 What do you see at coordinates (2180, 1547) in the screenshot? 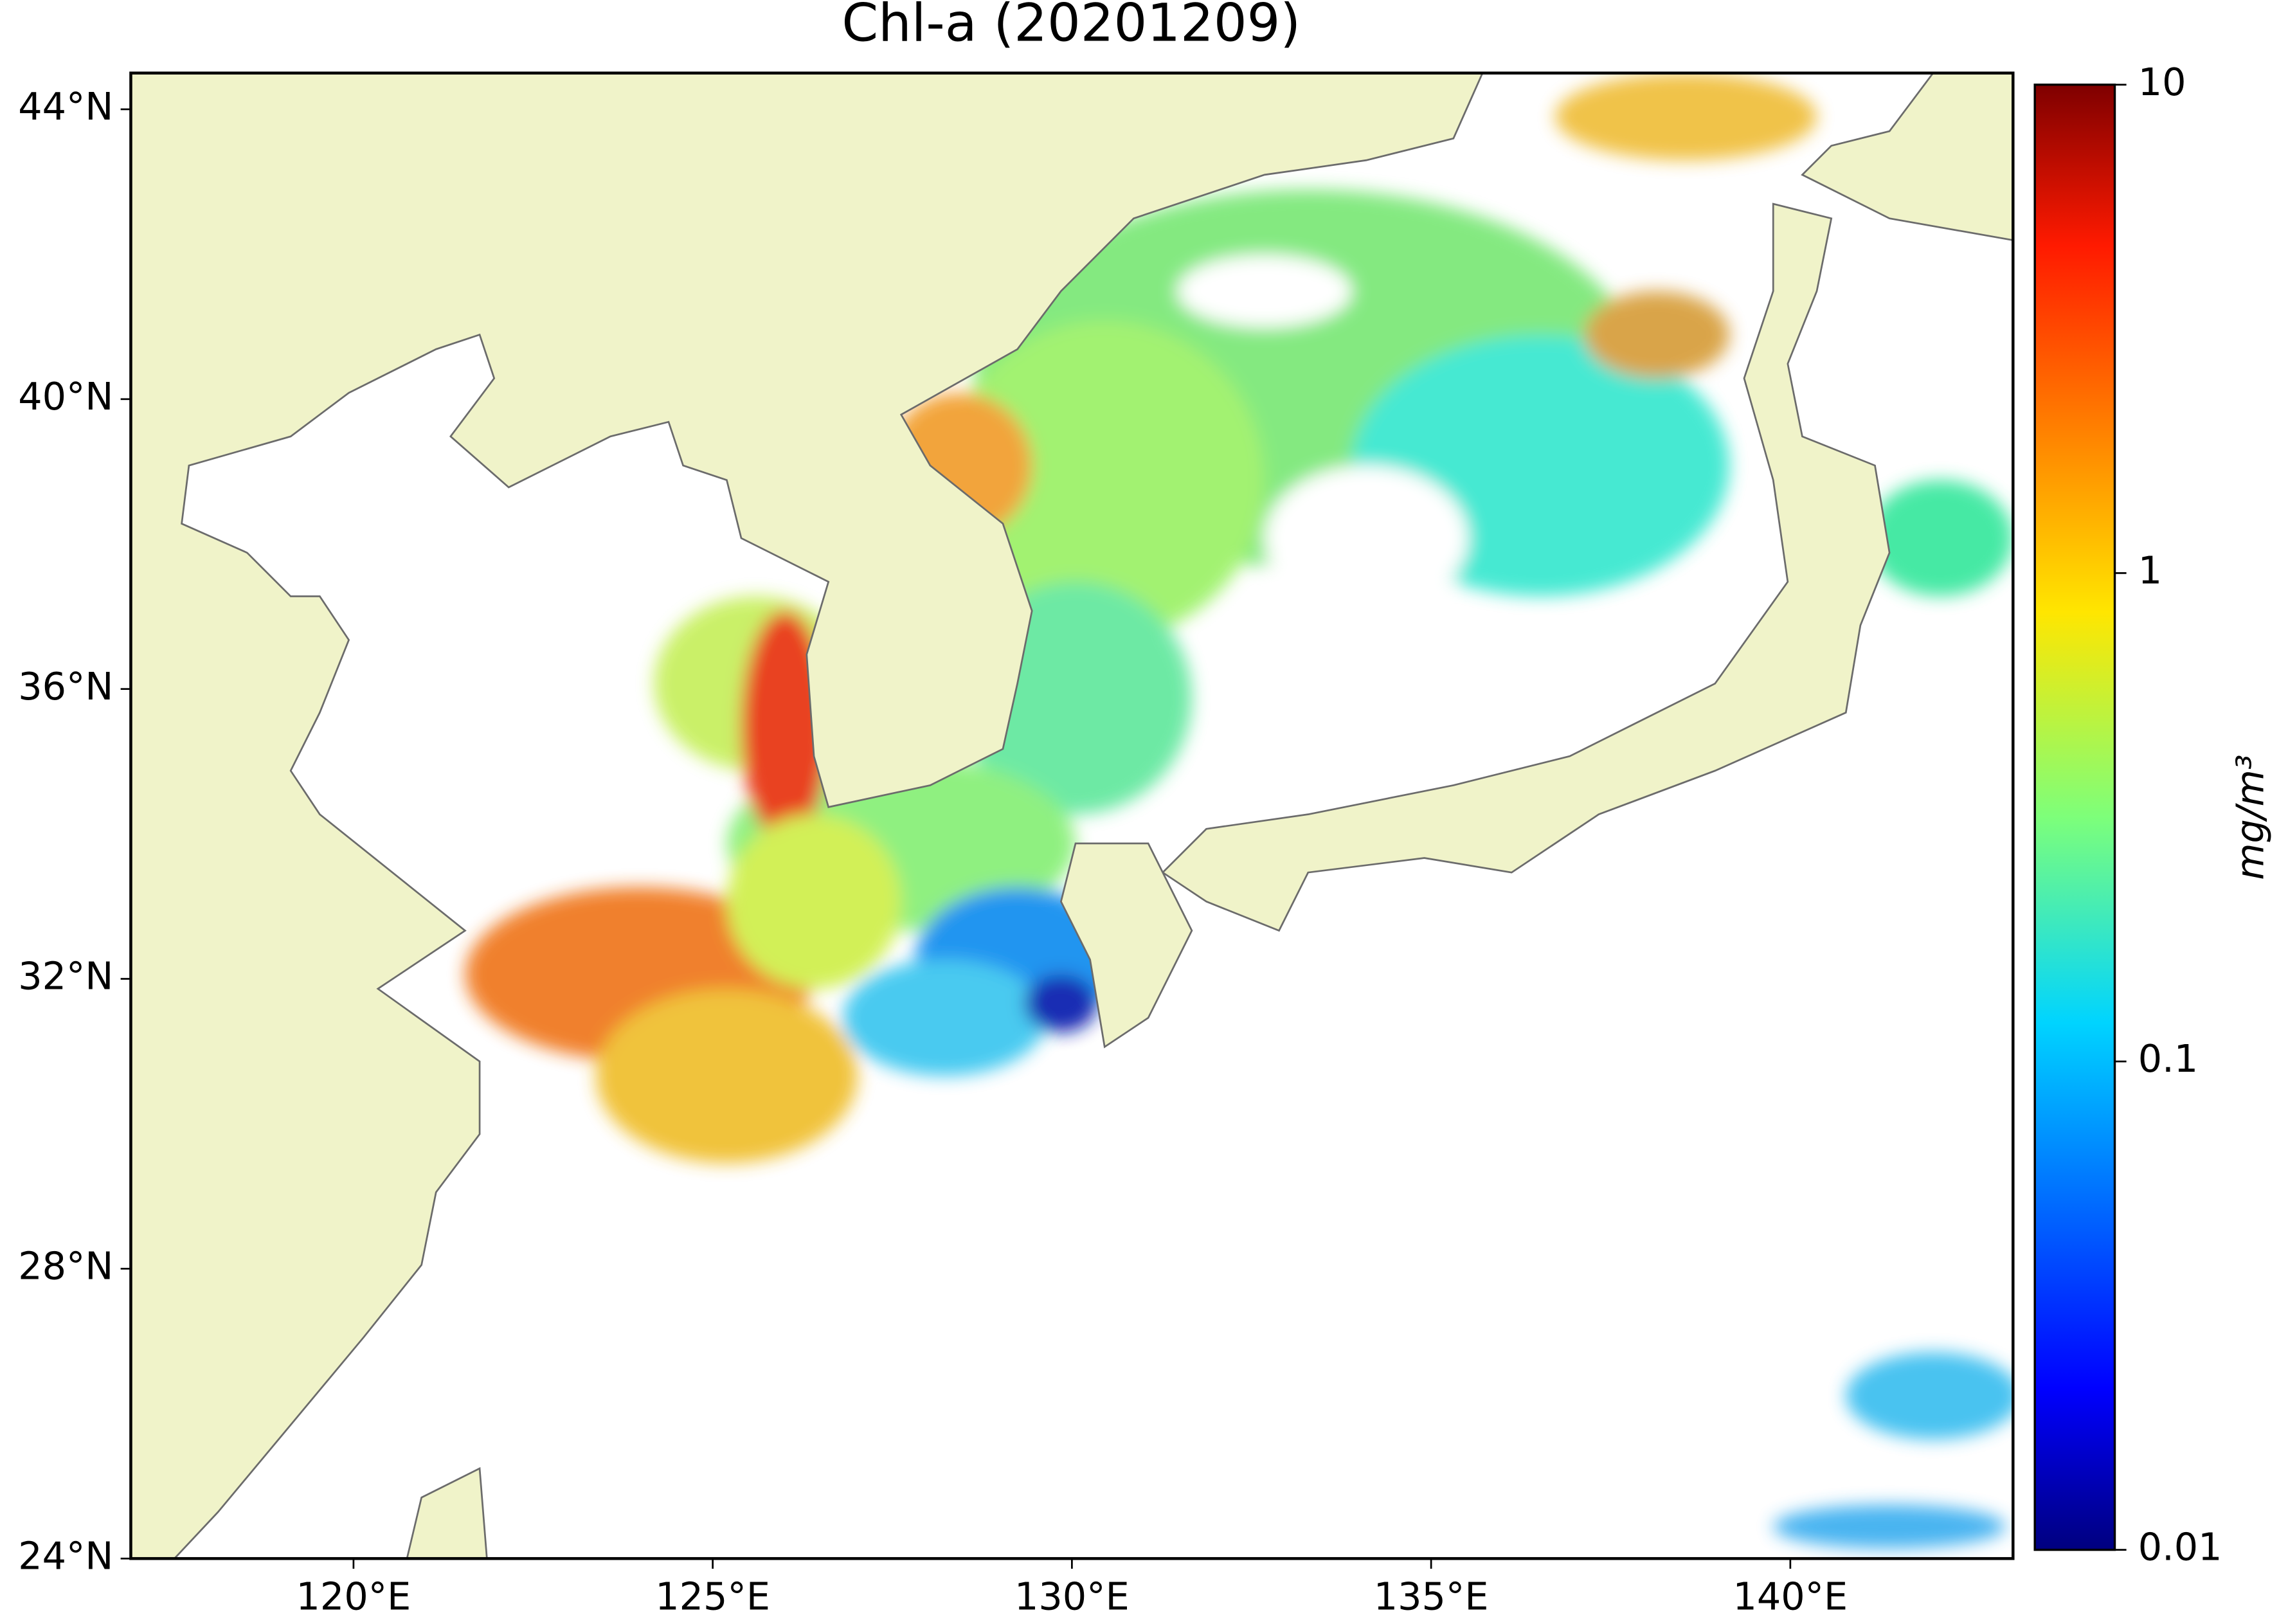
I see `colorbar-tick-label: 0.01` at bounding box center [2180, 1547].